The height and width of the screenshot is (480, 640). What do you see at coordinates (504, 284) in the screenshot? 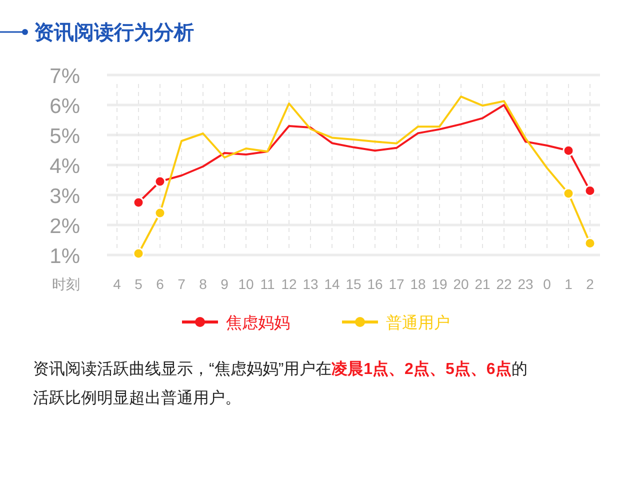
I see `x-tick-label: 22` at bounding box center [504, 284].